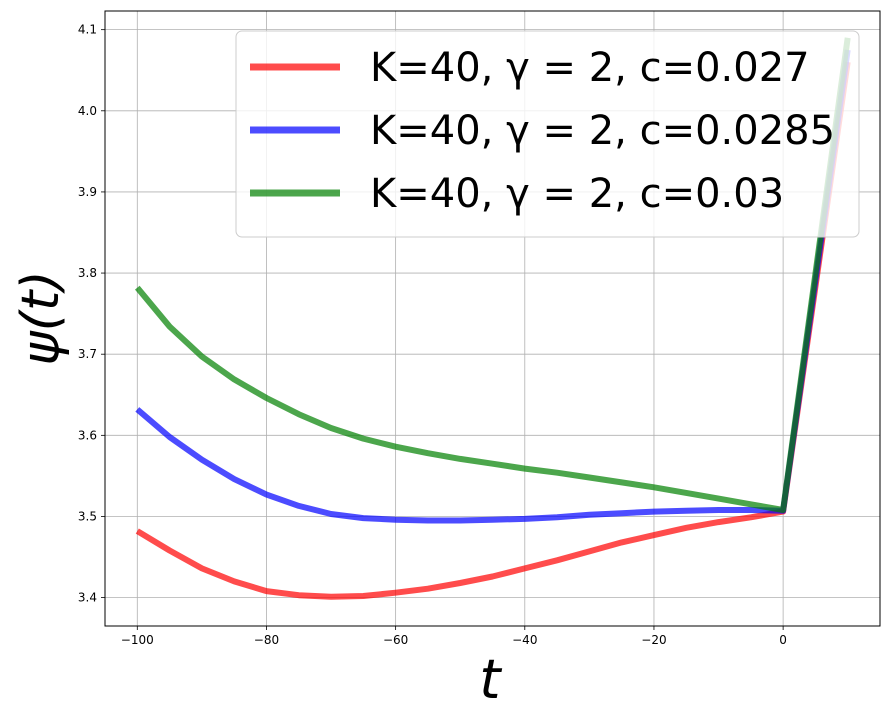  I want to click on x-axis-ticks: −100 −80 −60 −40 −20 0, so click(454, 636).